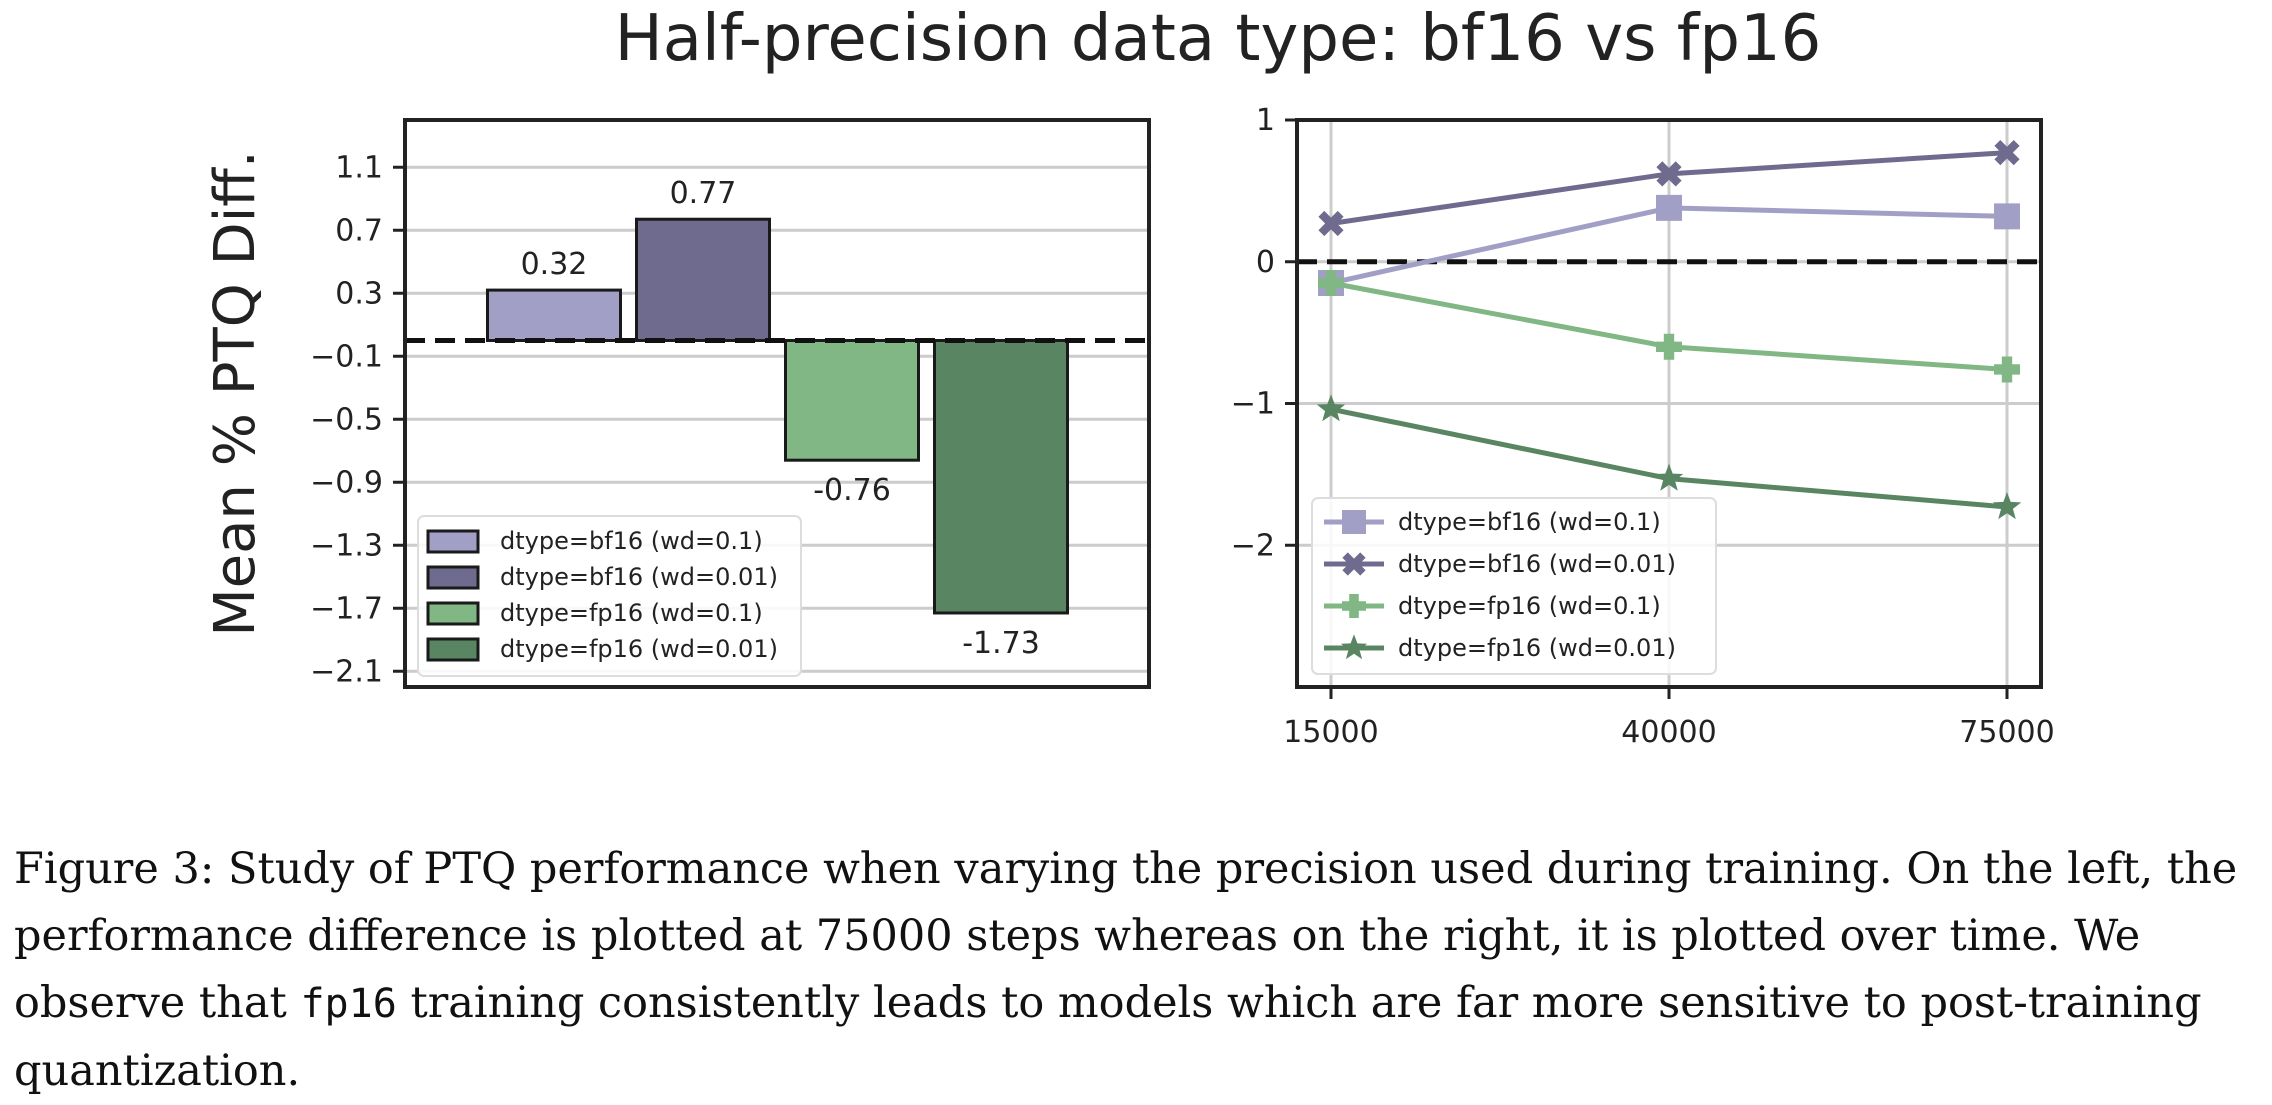  Describe the element at coordinates (631, 541) in the screenshot. I see `bar-chart-legend-label: dtype=bf16 (wd=0.1)` at that location.